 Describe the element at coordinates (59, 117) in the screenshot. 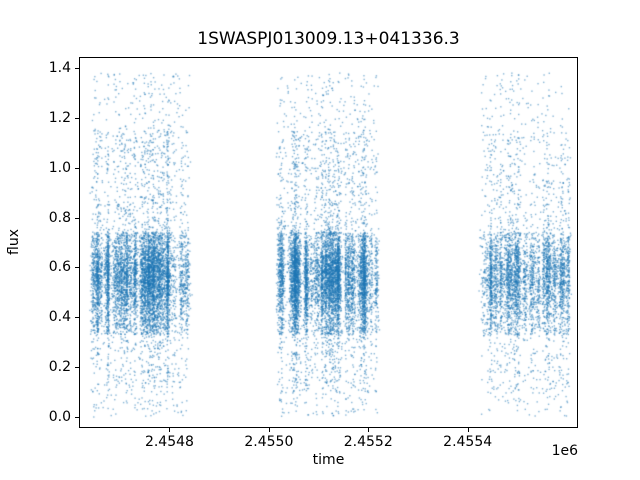

I see `y-tick-label: 1.2` at that location.